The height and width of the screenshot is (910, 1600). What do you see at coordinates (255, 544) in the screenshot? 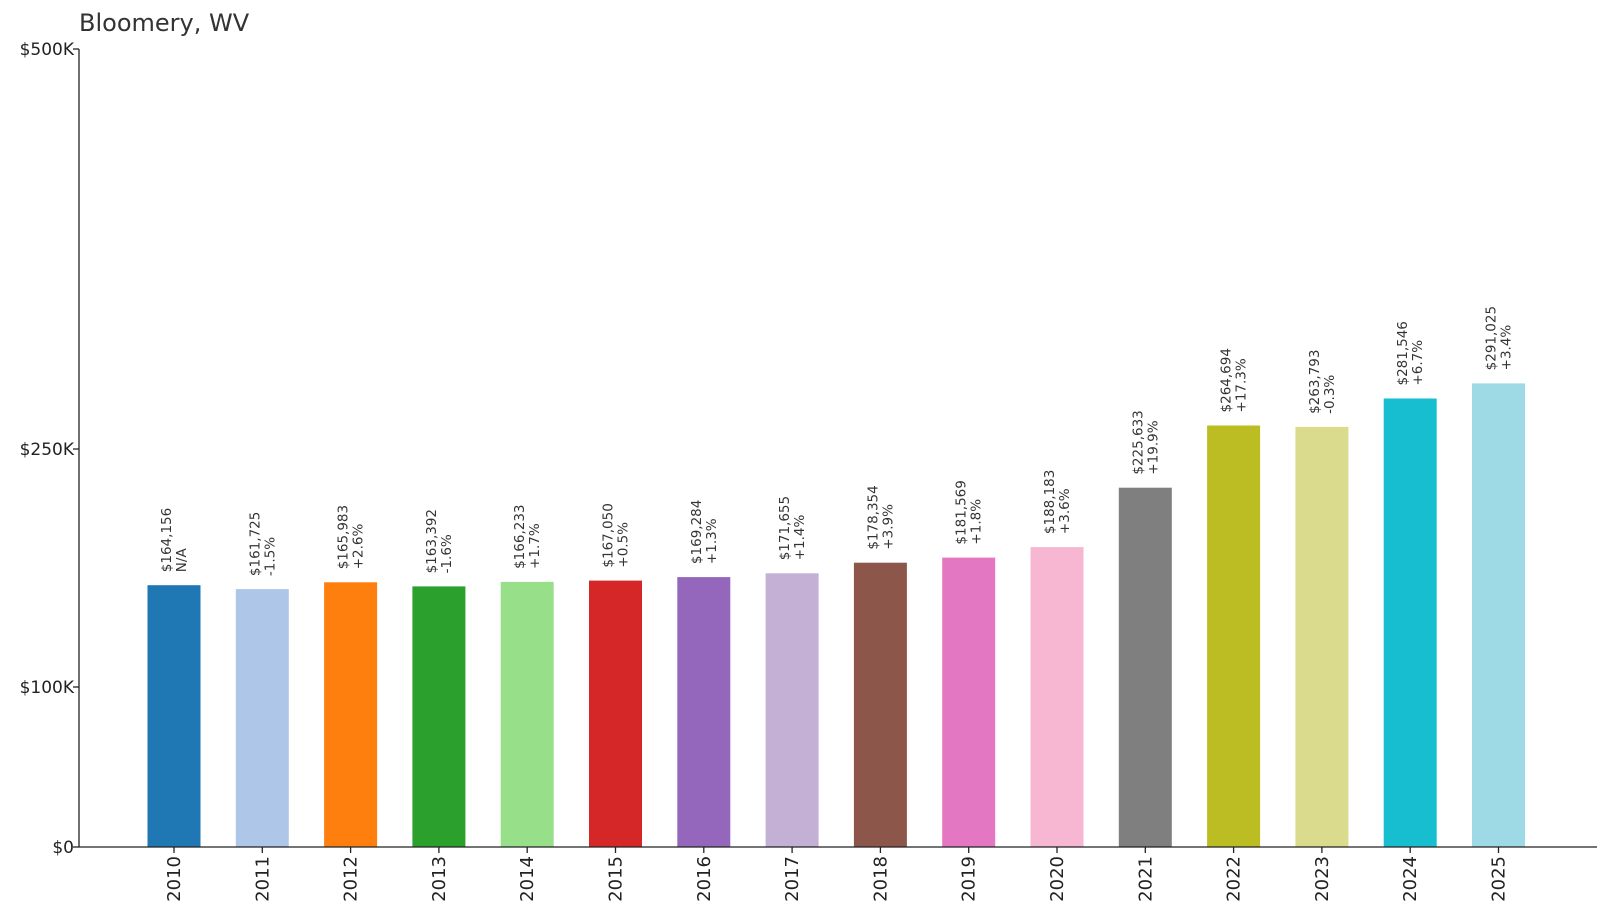
I see `data-label-value: $161,725` at bounding box center [255, 544].